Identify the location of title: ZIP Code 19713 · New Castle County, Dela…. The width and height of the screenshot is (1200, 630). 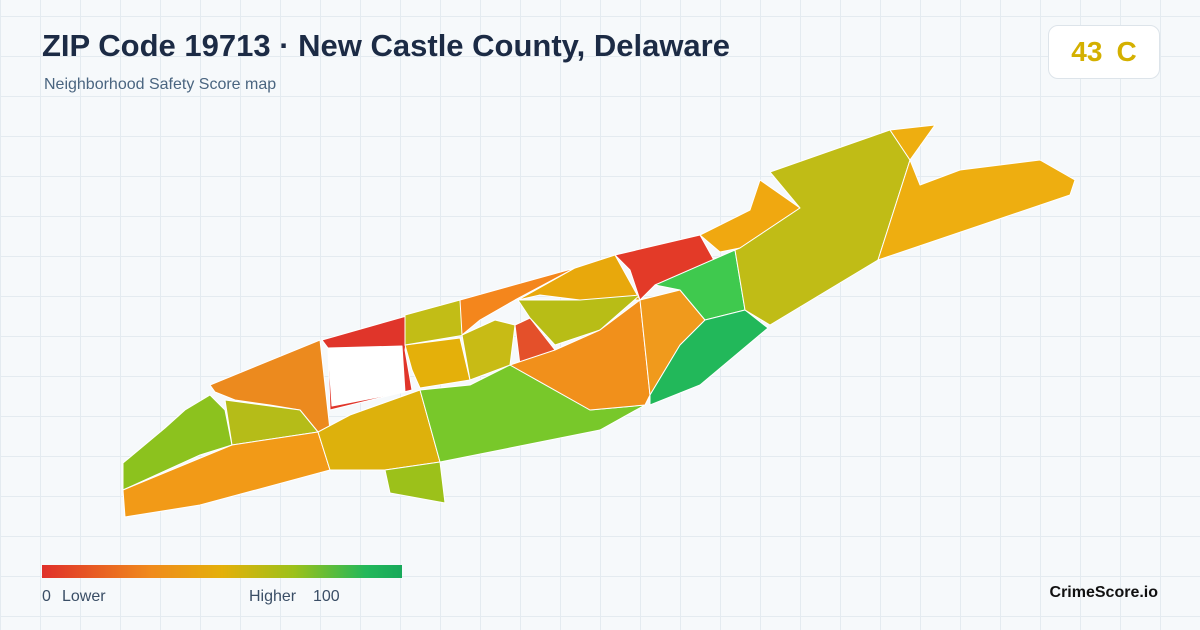
(386, 45).